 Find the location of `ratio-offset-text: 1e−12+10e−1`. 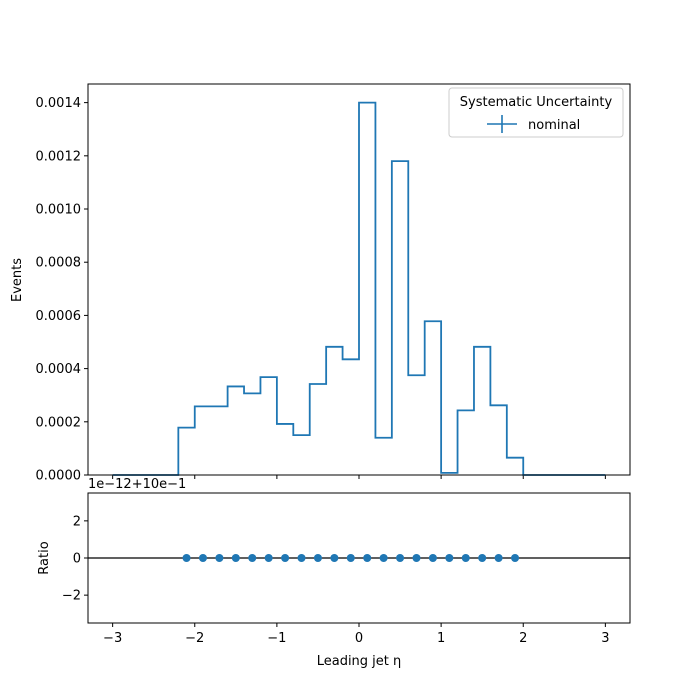

ratio-offset-text: 1e−12+10e−1 is located at coordinates (137, 484).